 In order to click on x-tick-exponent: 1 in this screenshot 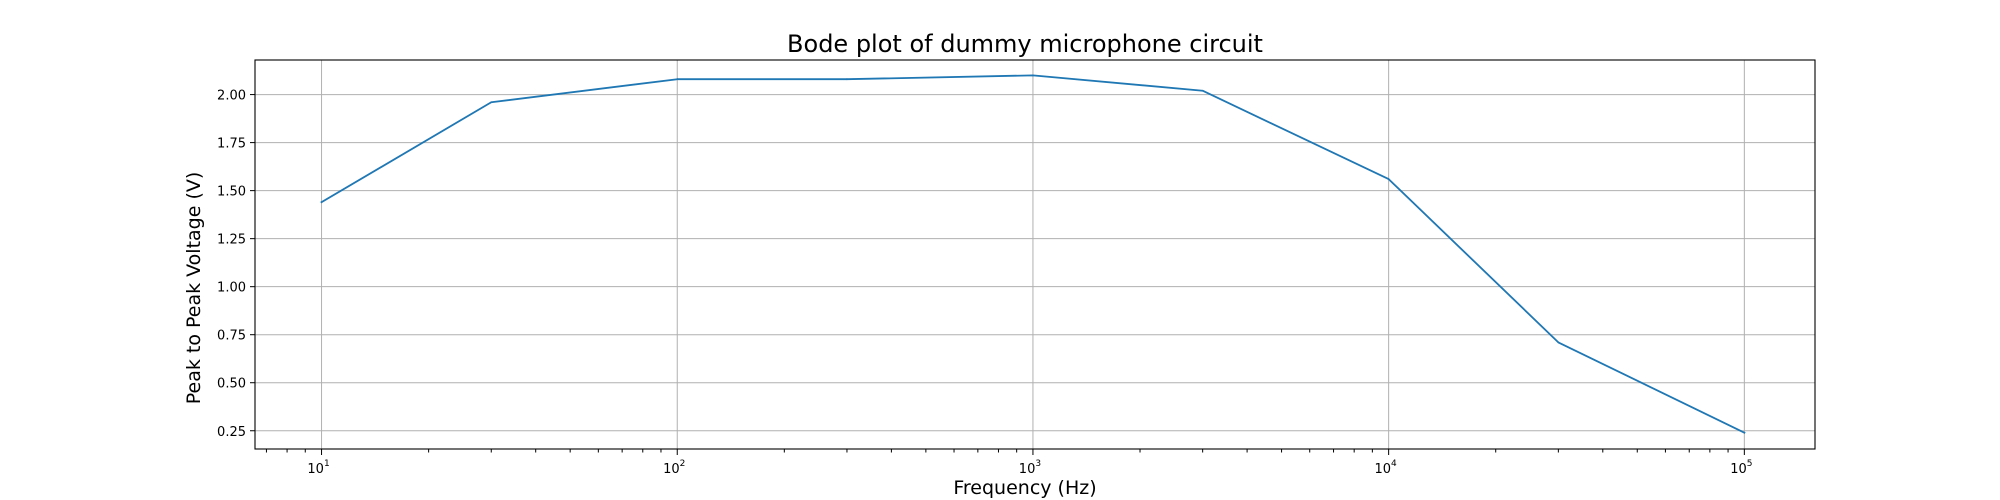, I will do `click(327, 464)`.